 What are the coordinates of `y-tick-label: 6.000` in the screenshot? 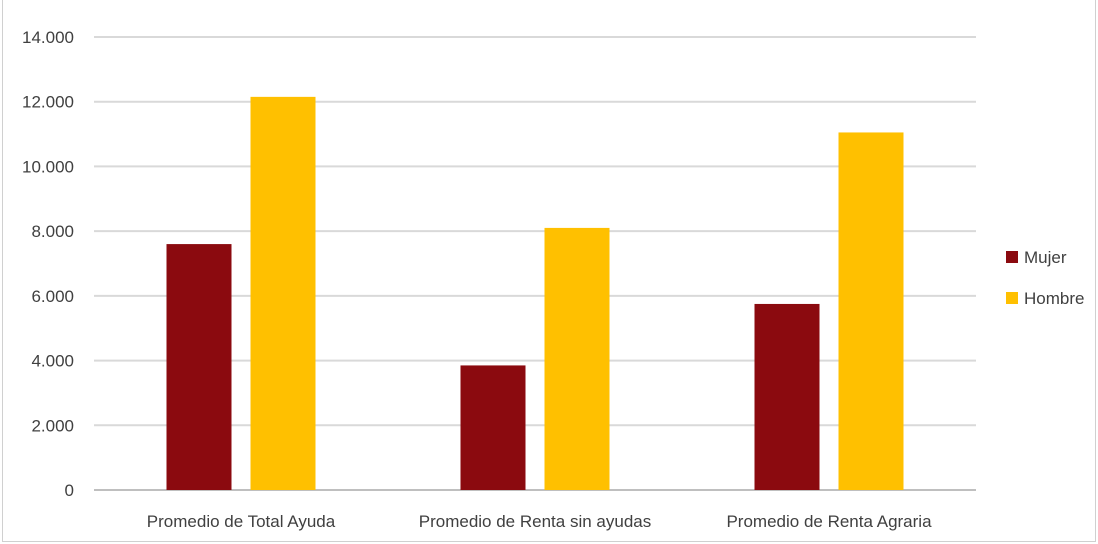 It's located at (52, 296).